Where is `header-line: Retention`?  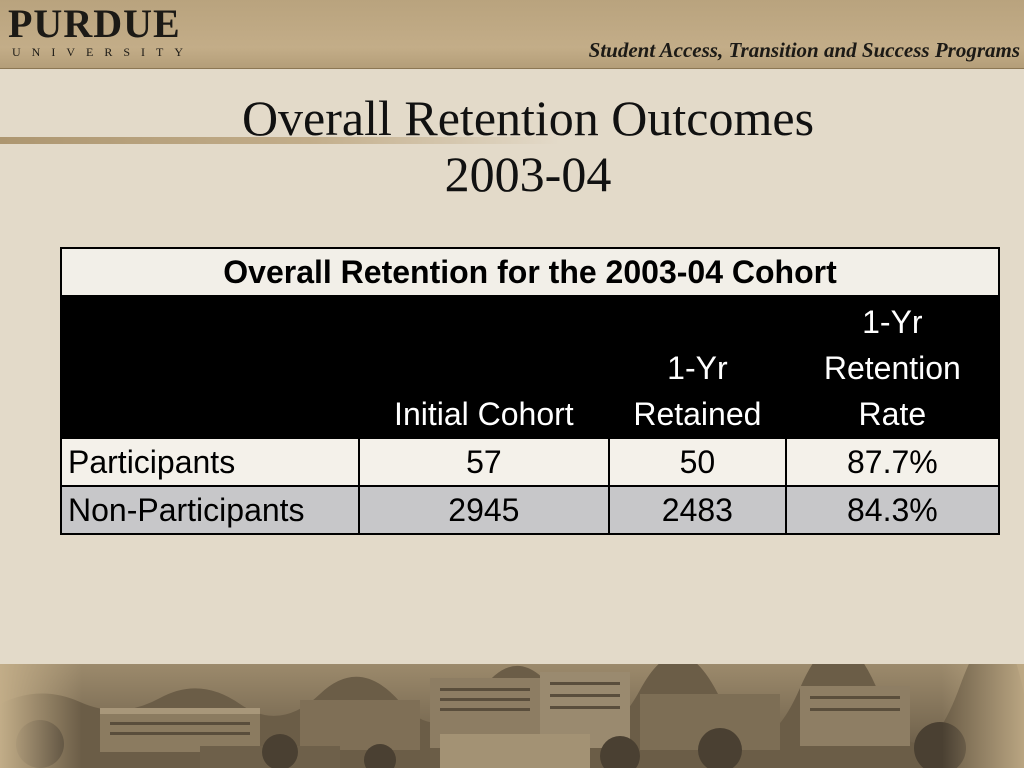 header-line: Retention is located at coordinates (892, 368).